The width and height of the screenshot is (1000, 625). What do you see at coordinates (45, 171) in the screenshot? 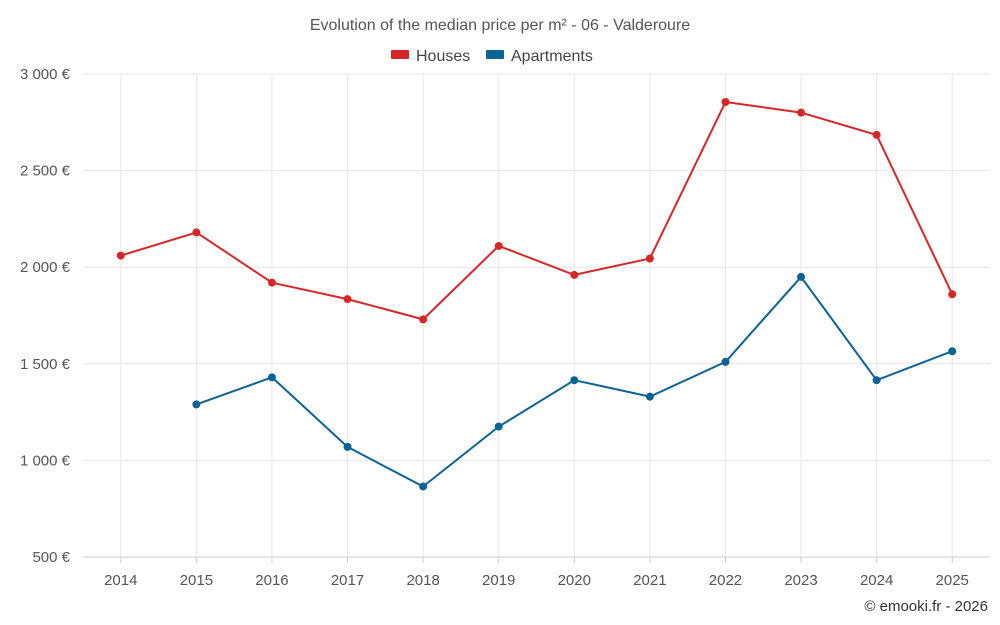
I see `y-tick-label: 2 500 €` at bounding box center [45, 171].